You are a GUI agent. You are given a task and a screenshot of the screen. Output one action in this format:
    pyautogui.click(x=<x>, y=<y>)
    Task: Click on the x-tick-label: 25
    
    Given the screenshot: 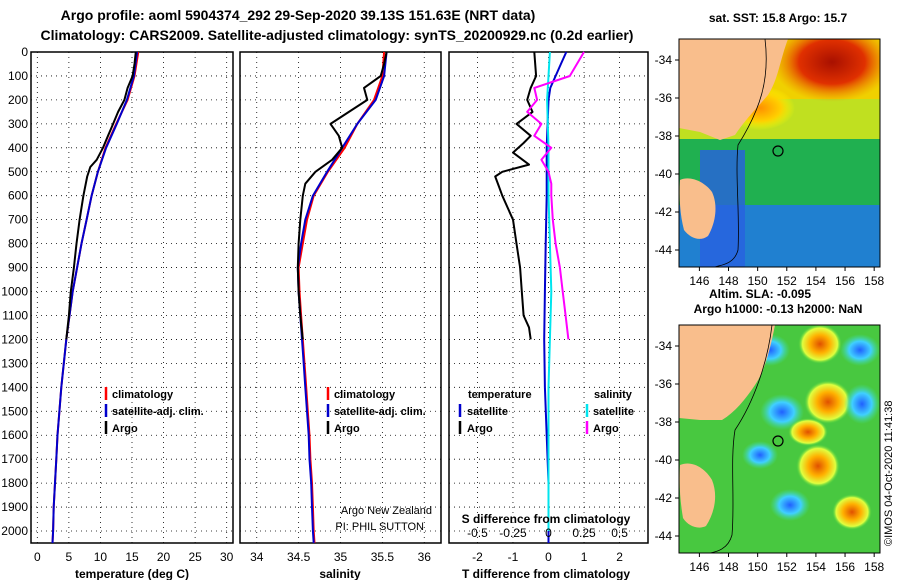 What is the action you would take?
    pyautogui.click(x=195, y=557)
    